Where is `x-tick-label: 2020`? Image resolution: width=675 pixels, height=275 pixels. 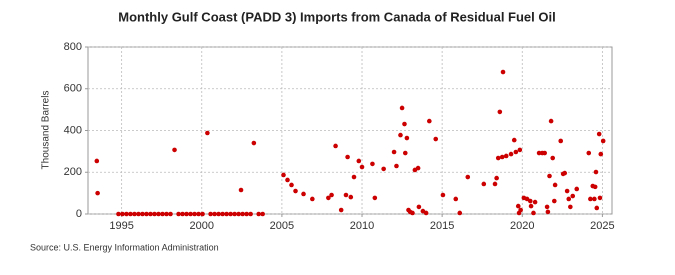 x-tick-label: 2020 is located at coordinates (522, 226).